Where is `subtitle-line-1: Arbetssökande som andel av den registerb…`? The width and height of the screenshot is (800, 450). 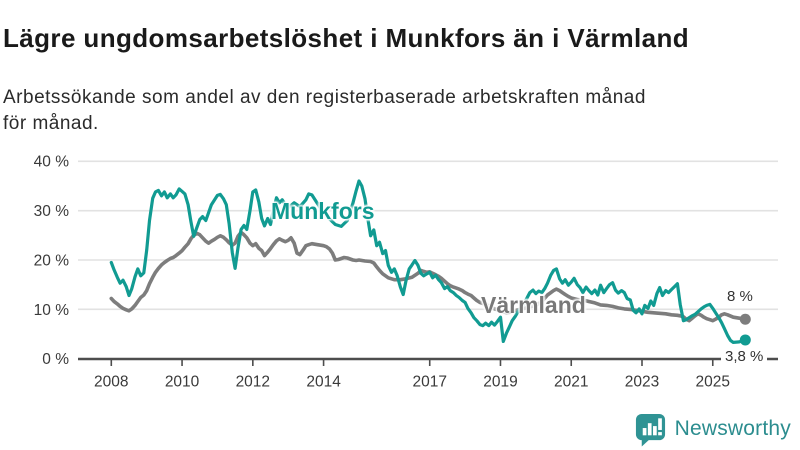 subtitle-line-1: Arbetssökande som andel av den registerb… is located at coordinates (324, 97).